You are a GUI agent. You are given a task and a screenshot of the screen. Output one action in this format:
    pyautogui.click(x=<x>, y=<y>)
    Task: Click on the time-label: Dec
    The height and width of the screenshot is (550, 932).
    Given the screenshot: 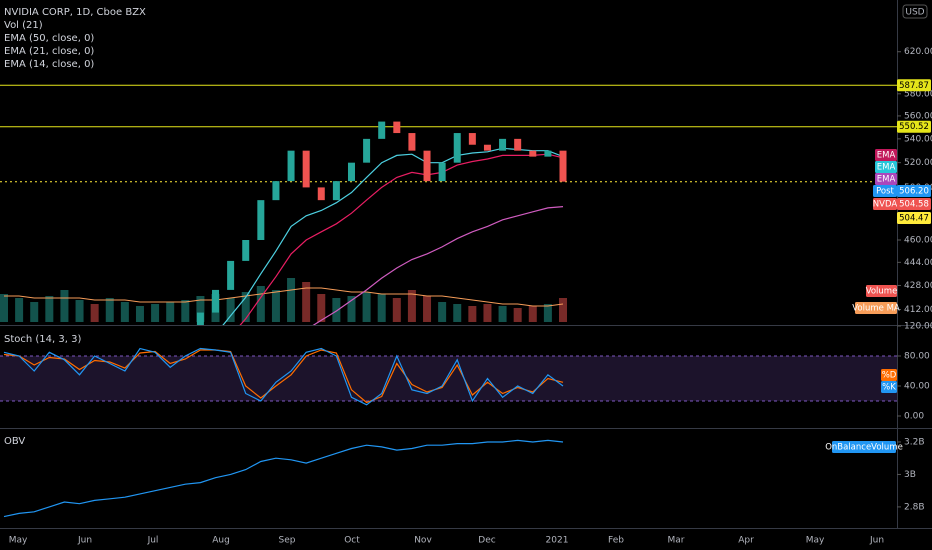 What is the action you would take?
    pyautogui.click(x=486, y=541)
    